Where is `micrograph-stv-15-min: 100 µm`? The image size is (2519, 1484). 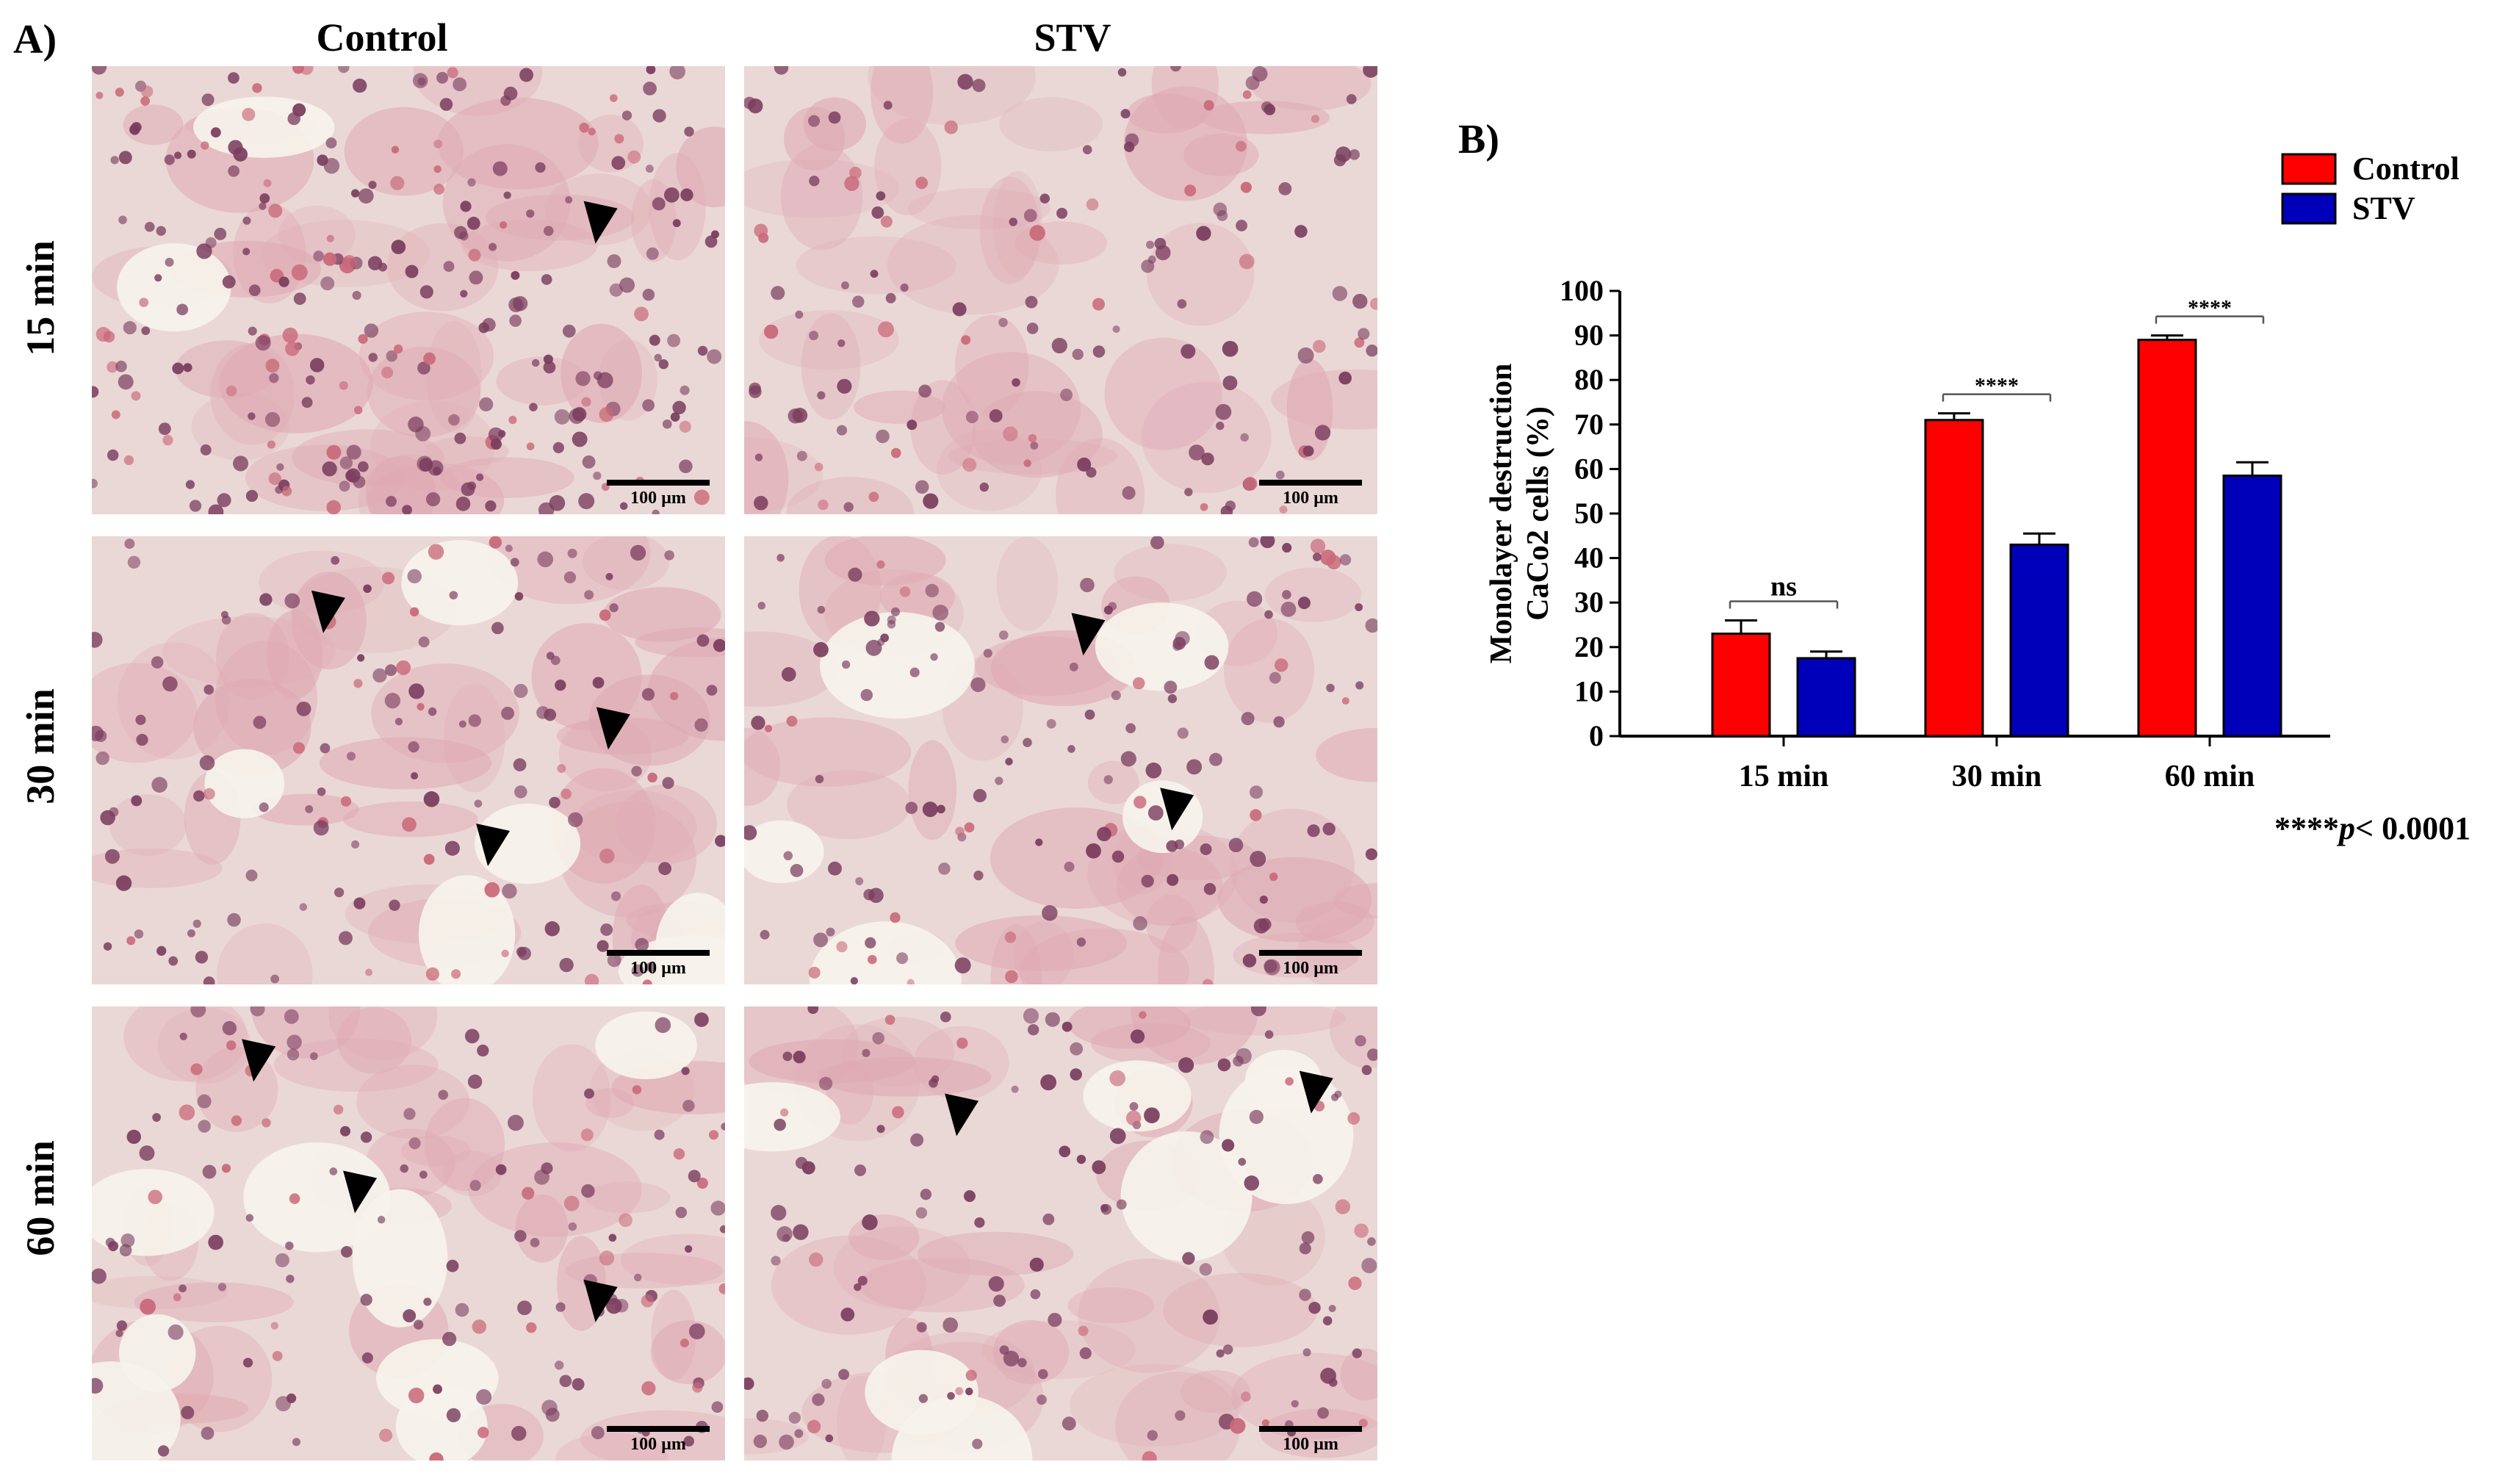 micrograph-stv-15-min: 100 µm is located at coordinates (1060, 290).